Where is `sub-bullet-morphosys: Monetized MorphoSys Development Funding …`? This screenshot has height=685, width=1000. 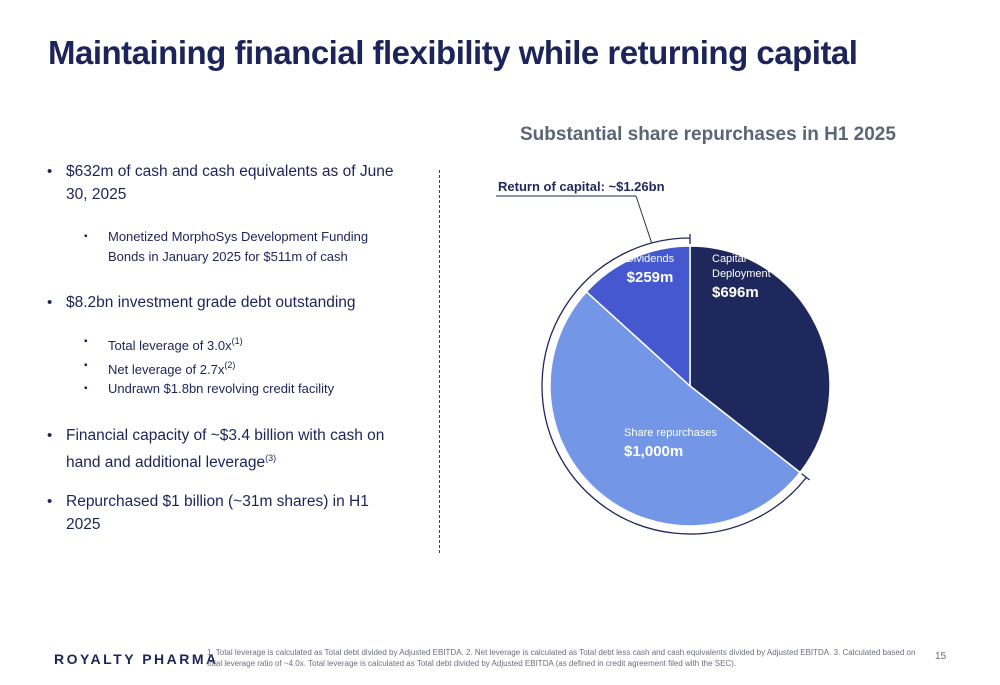
sub-bullet-morphosys: Monetized MorphoSys Development Funding … is located at coordinates (226, 246).